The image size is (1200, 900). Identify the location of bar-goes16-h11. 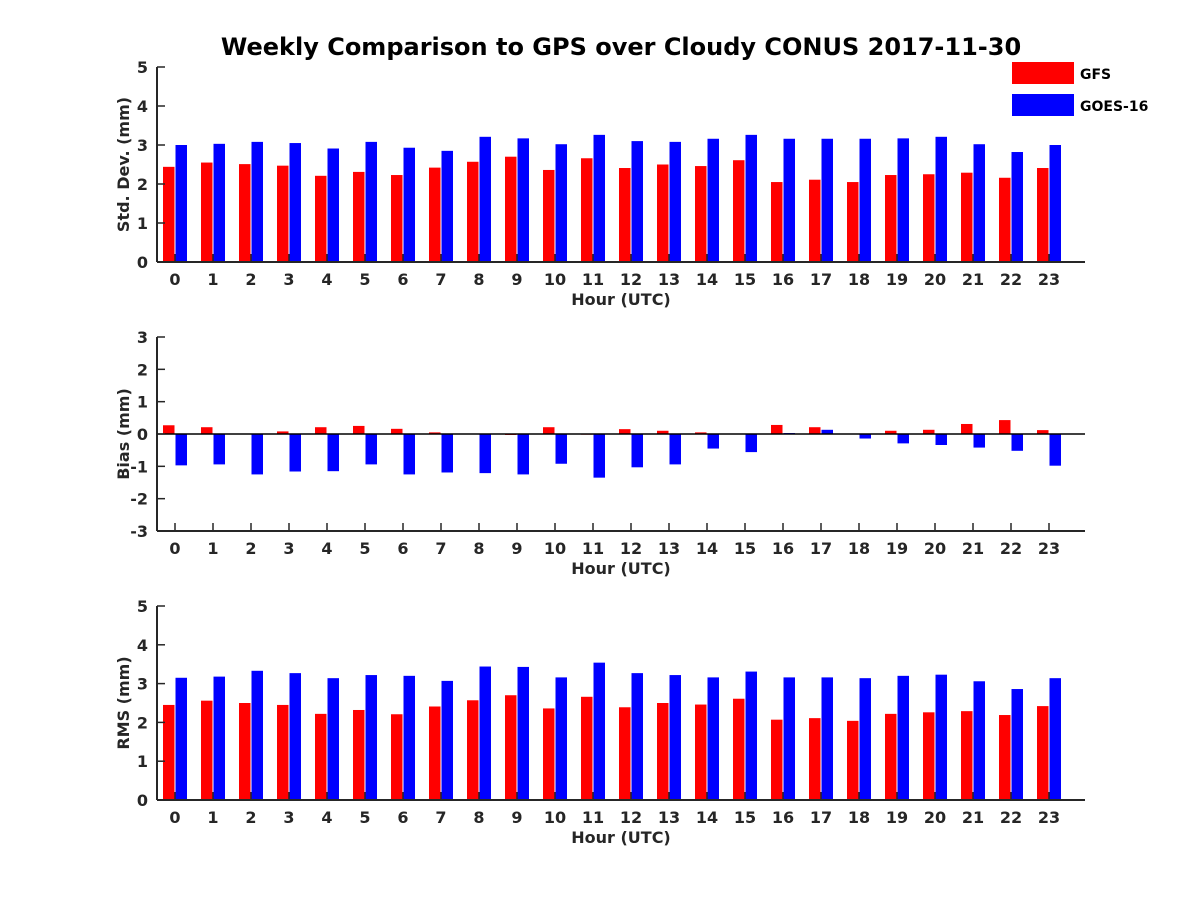
(599, 198).